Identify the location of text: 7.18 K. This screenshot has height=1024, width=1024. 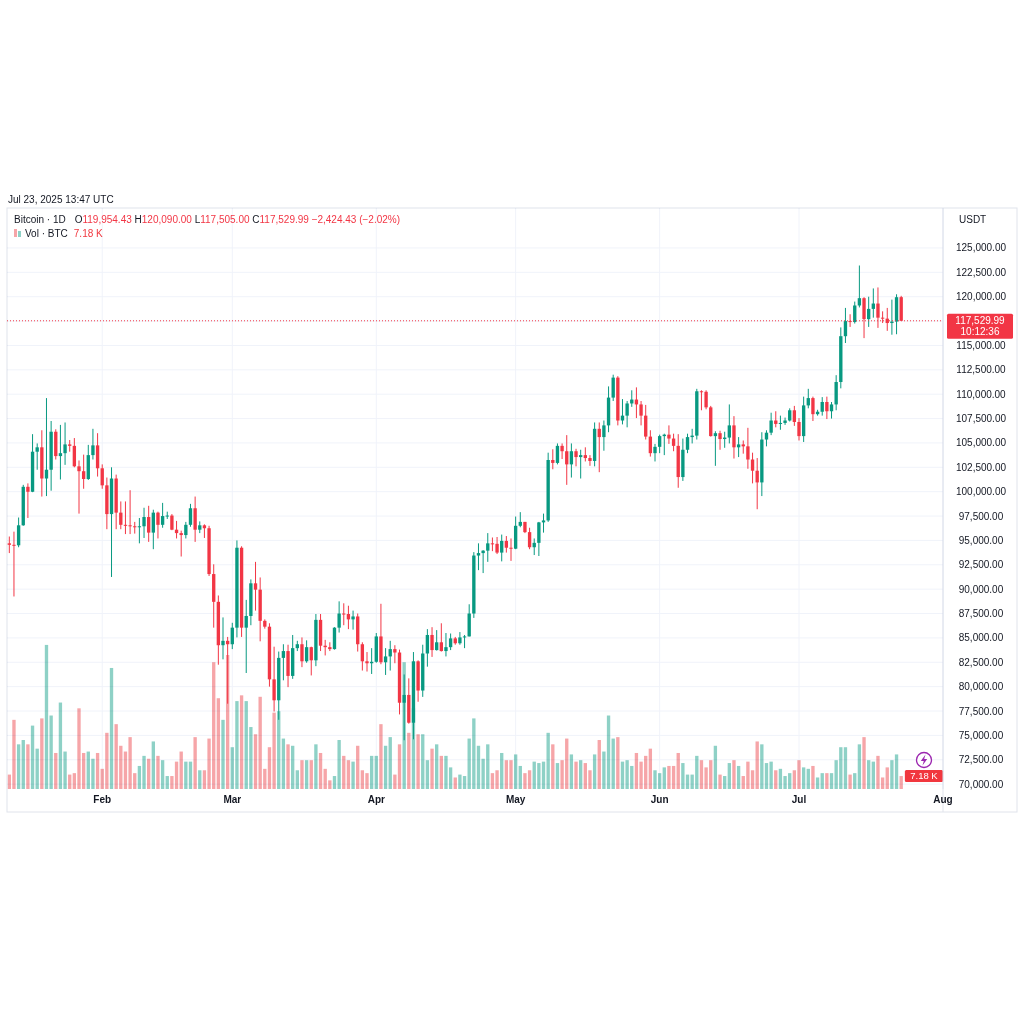
(88, 233).